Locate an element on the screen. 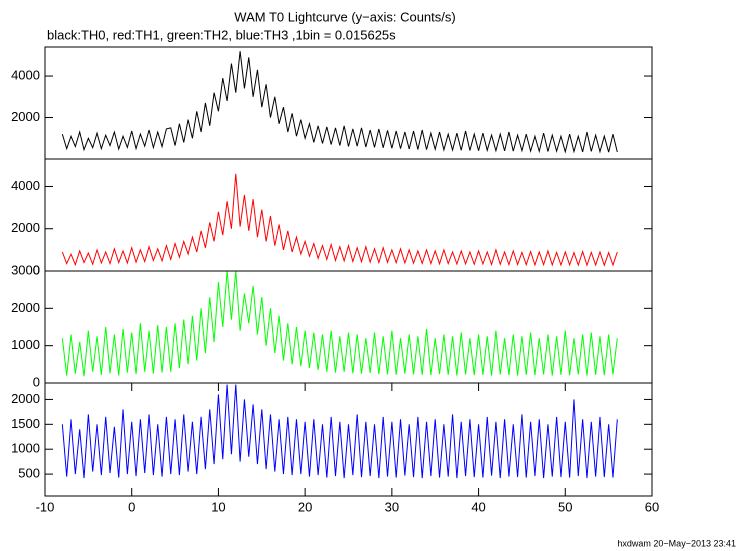 The height and width of the screenshot is (551, 741). y-tick-label: 3000 is located at coordinates (25, 269).